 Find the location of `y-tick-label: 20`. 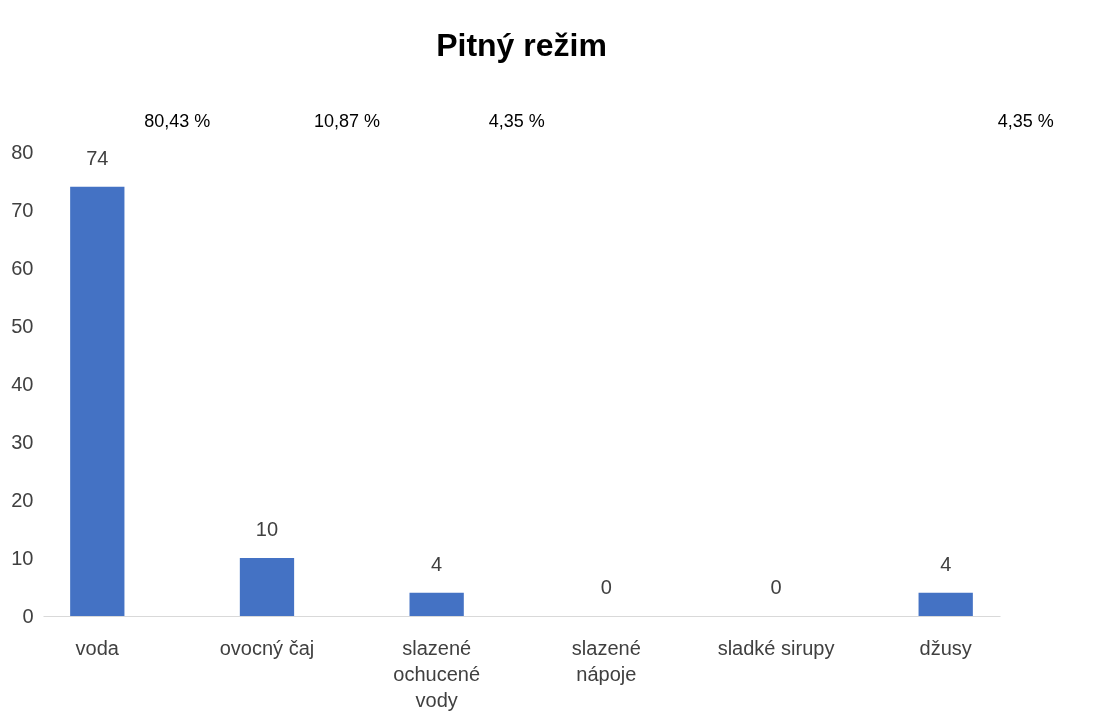

y-tick-label: 20 is located at coordinates (22, 499).